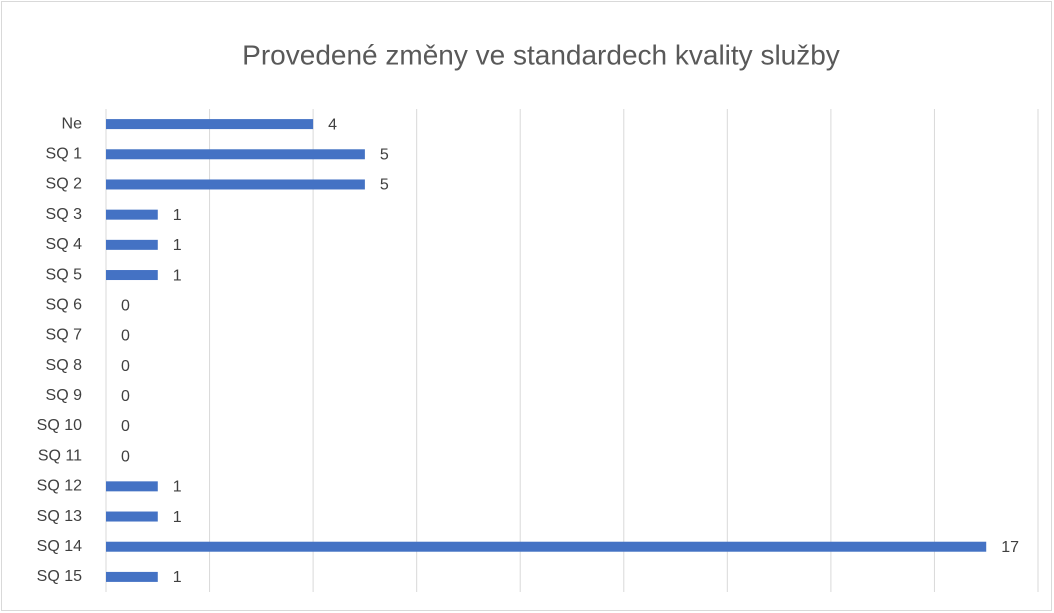 The image size is (1054, 613). What do you see at coordinates (59, 576) in the screenshot?
I see `y-tick-label: SQ 15` at bounding box center [59, 576].